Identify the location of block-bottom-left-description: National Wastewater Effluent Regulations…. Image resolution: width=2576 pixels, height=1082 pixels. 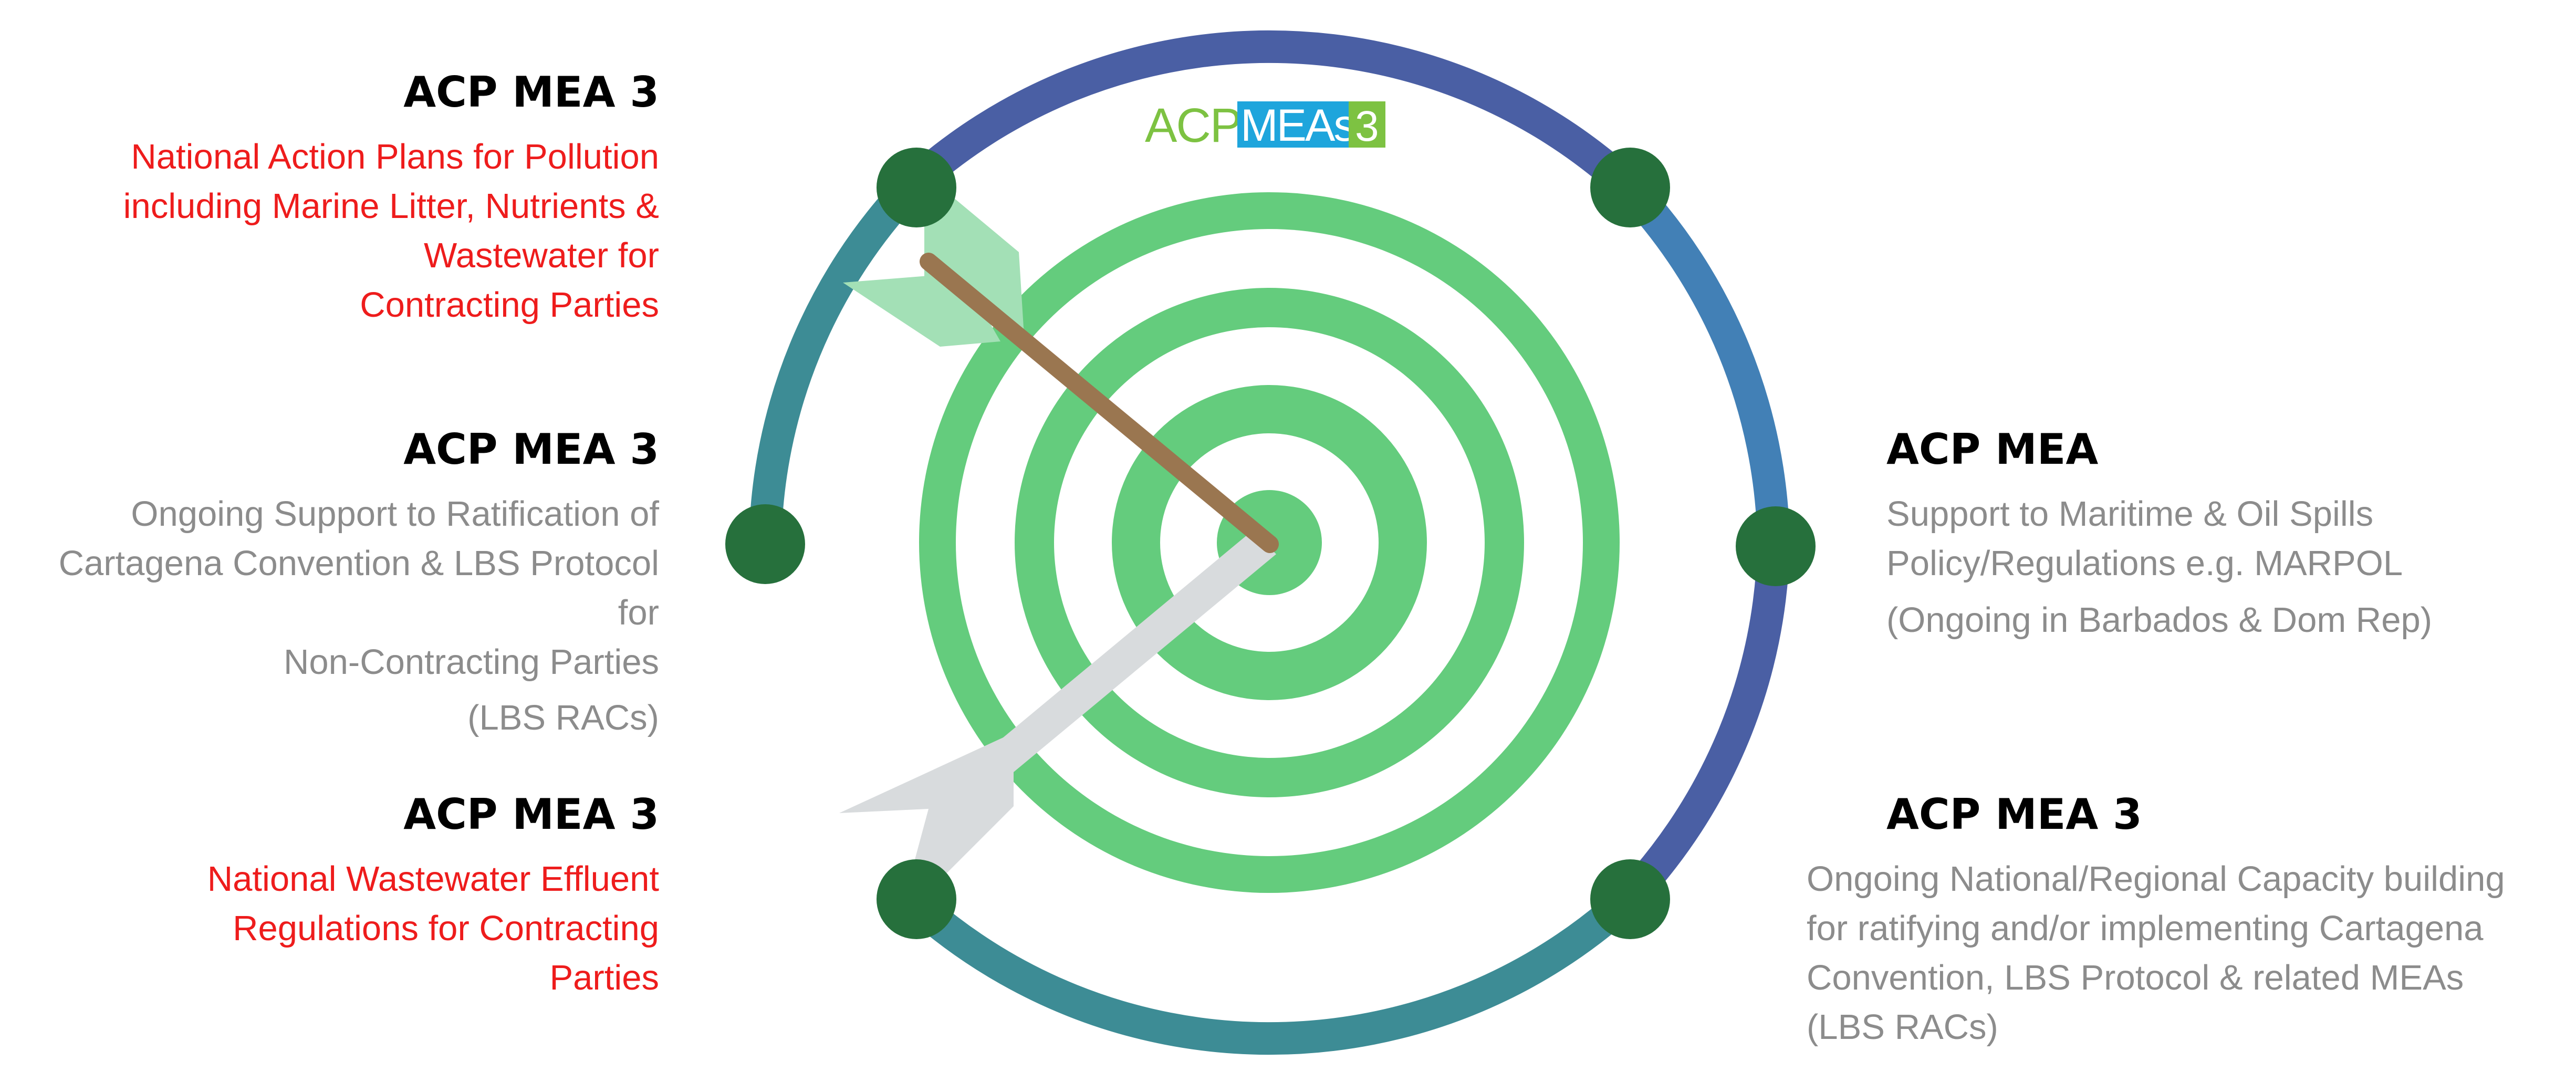
(433, 928).